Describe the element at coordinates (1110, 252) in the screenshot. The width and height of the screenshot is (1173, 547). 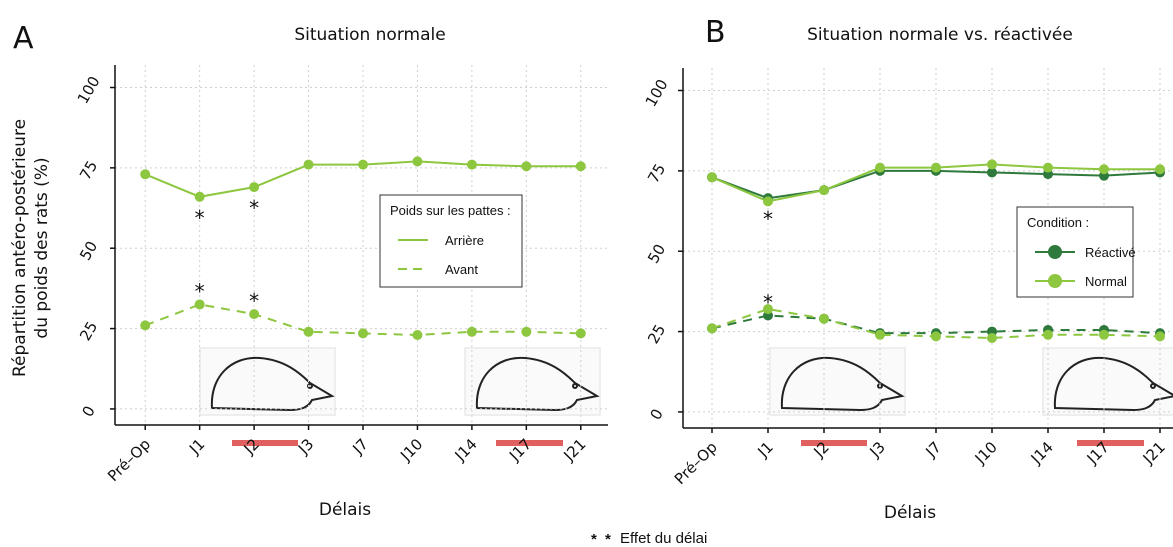
I see `legend-label: Réactivé` at that location.